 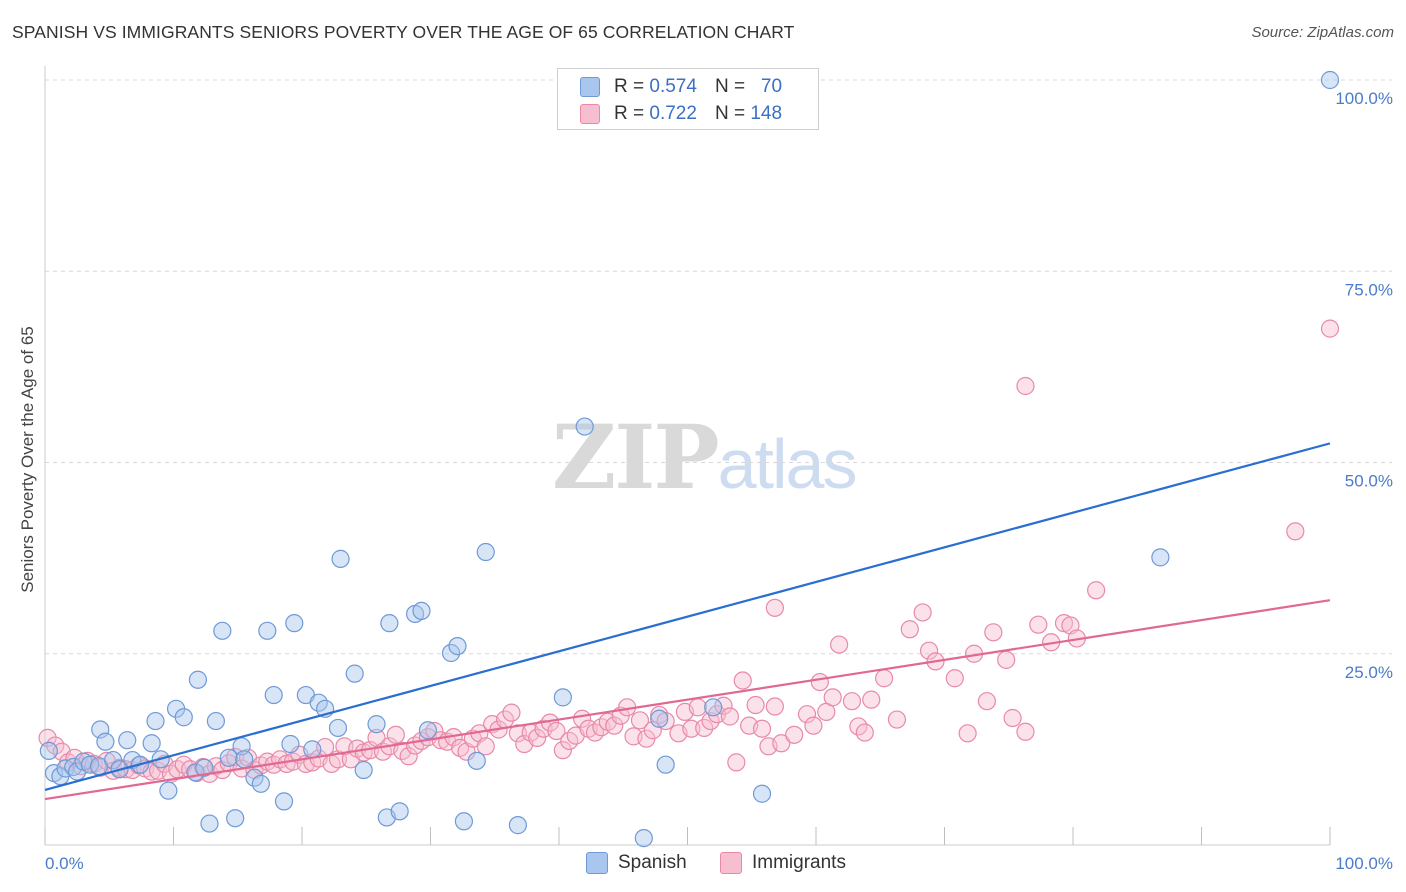 What do you see at coordinates (636, 457) in the screenshot?
I see `watermark-zip: ZIP` at bounding box center [636, 457].